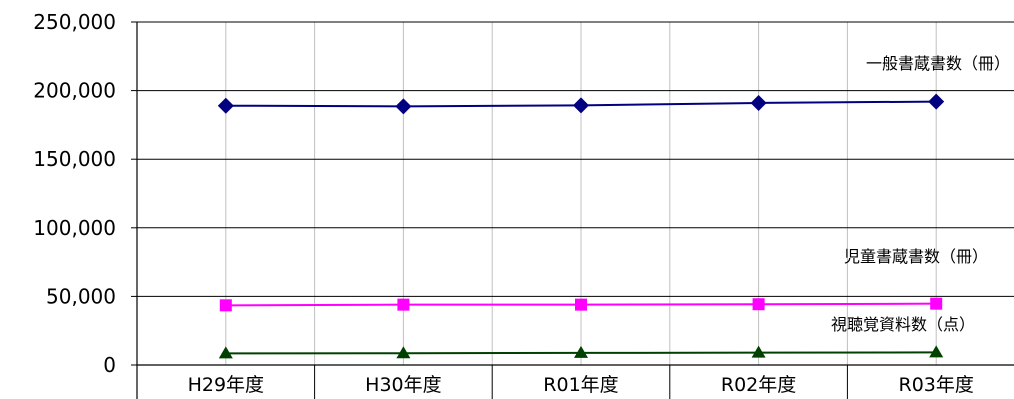 The height and width of the screenshot is (399, 1014). What do you see at coordinates (74, 159) in the screenshot?
I see `y-tick-label: 150,000` at bounding box center [74, 159].